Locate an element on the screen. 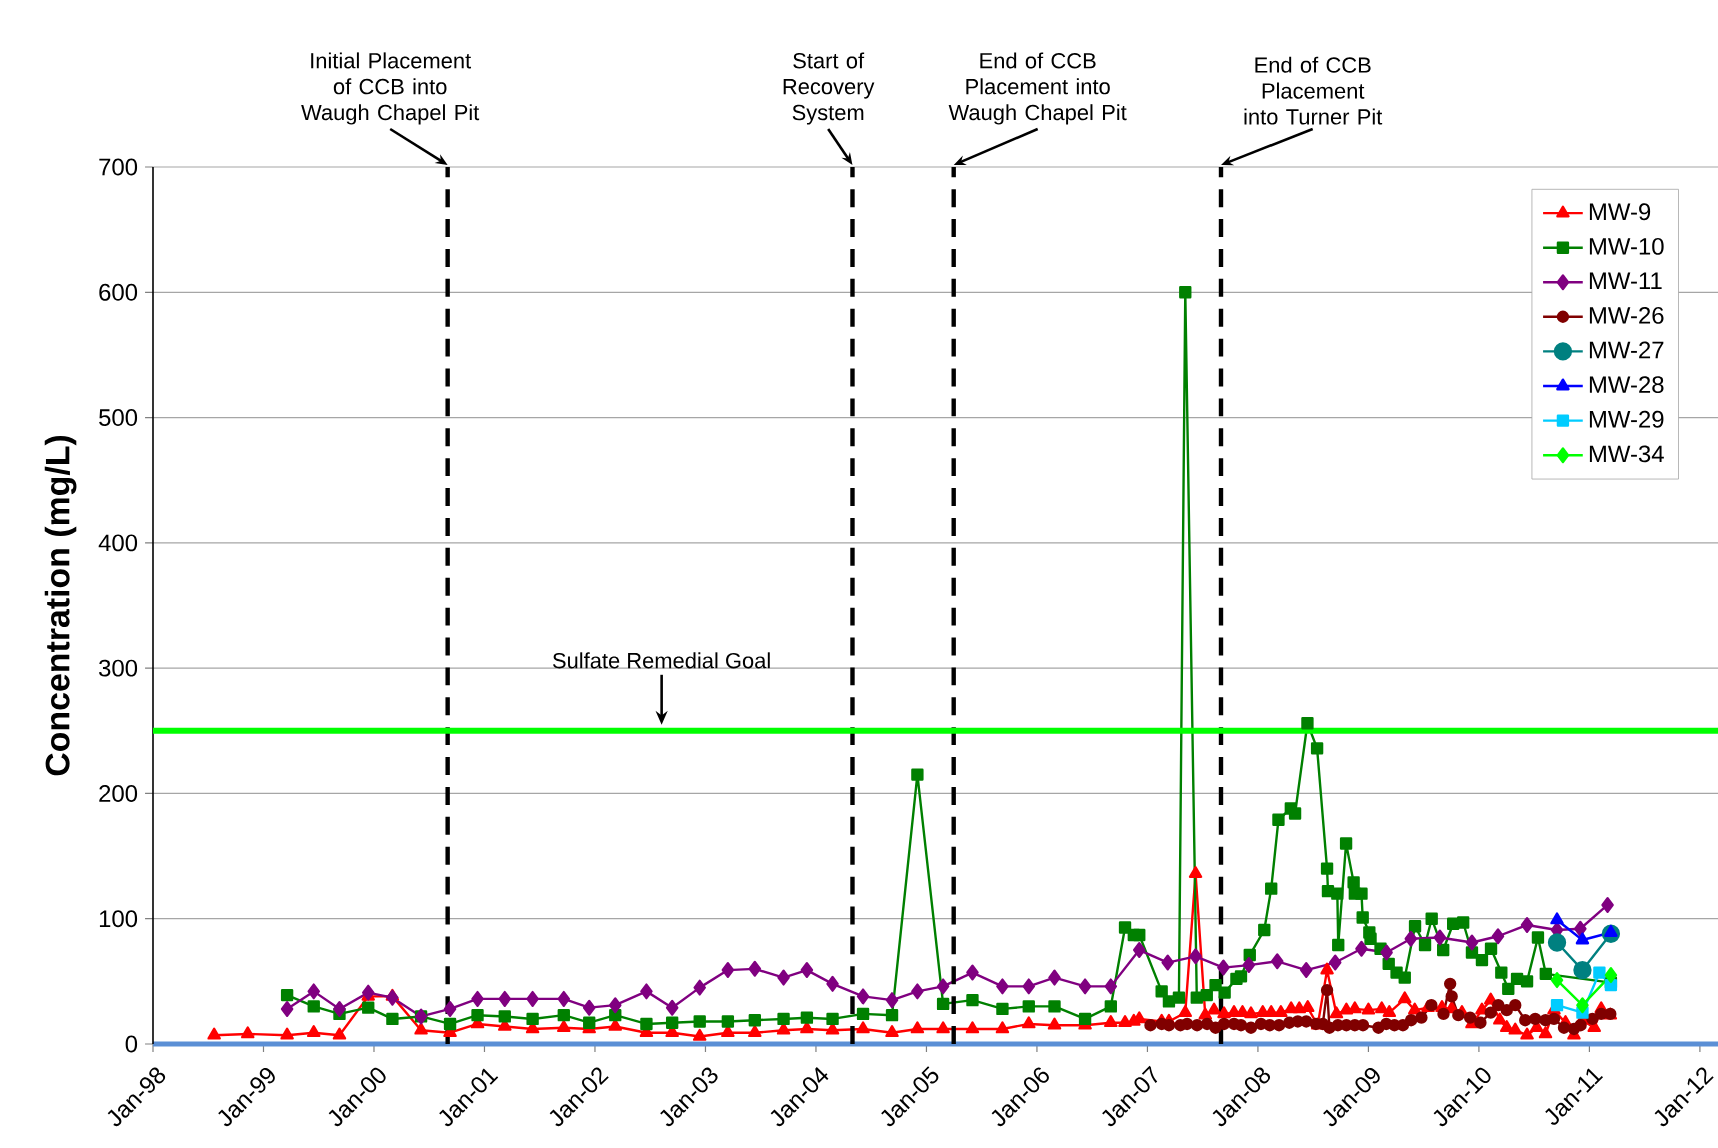 This screenshot has width=1718, height=1148. y-tick-label: 400 is located at coordinates (118, 543).